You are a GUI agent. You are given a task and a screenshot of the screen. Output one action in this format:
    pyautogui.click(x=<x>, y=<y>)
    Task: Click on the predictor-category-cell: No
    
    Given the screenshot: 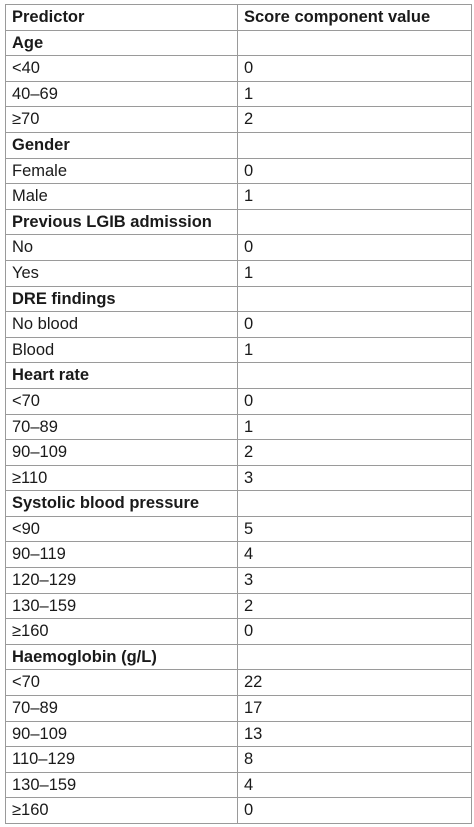 What is the action you would take?
    pyautogui.click(x=121, y=247)
    